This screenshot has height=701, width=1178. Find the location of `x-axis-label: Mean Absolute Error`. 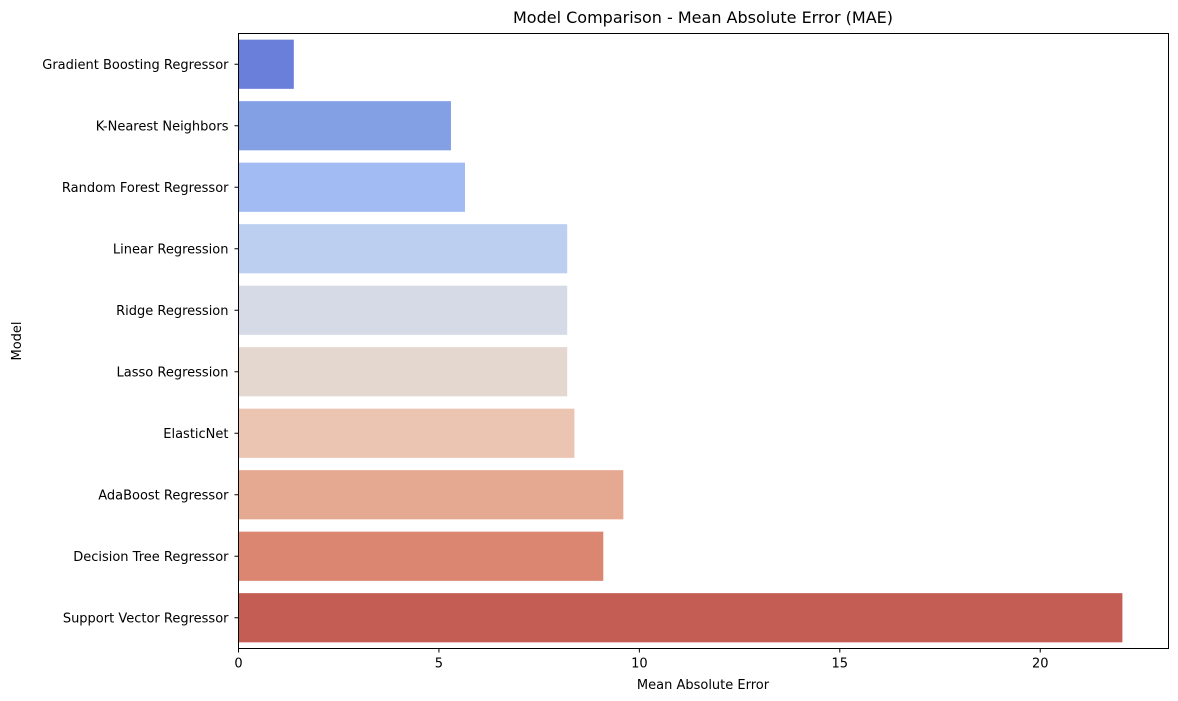

x-axis-label: Mean Absolute Error is located at coordinates (703, 685).